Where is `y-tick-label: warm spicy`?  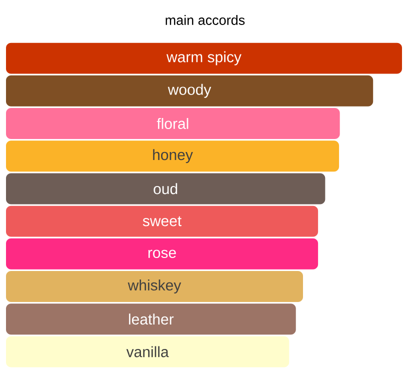
y-tick-label: warm spicy is located at coordinates (204, 58).